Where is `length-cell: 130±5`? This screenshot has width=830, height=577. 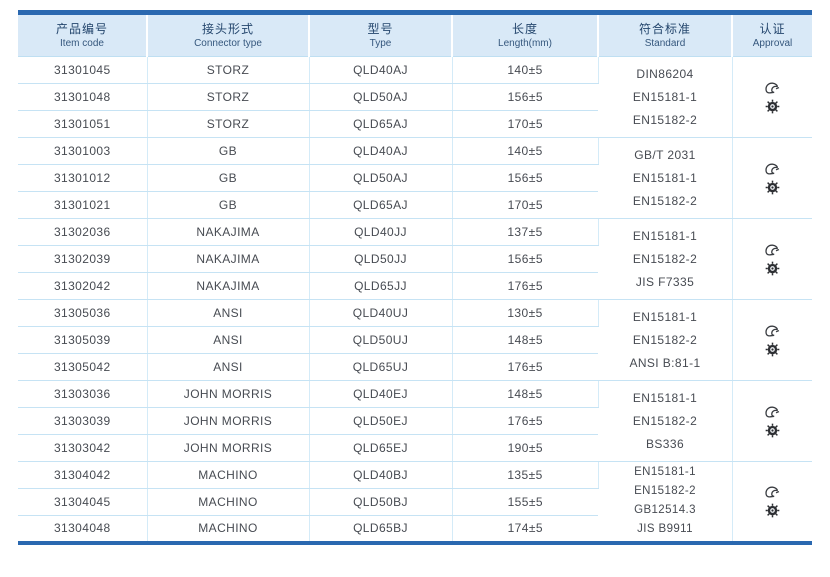
length-cell: 130±5 is located at coordinates (525, 313).